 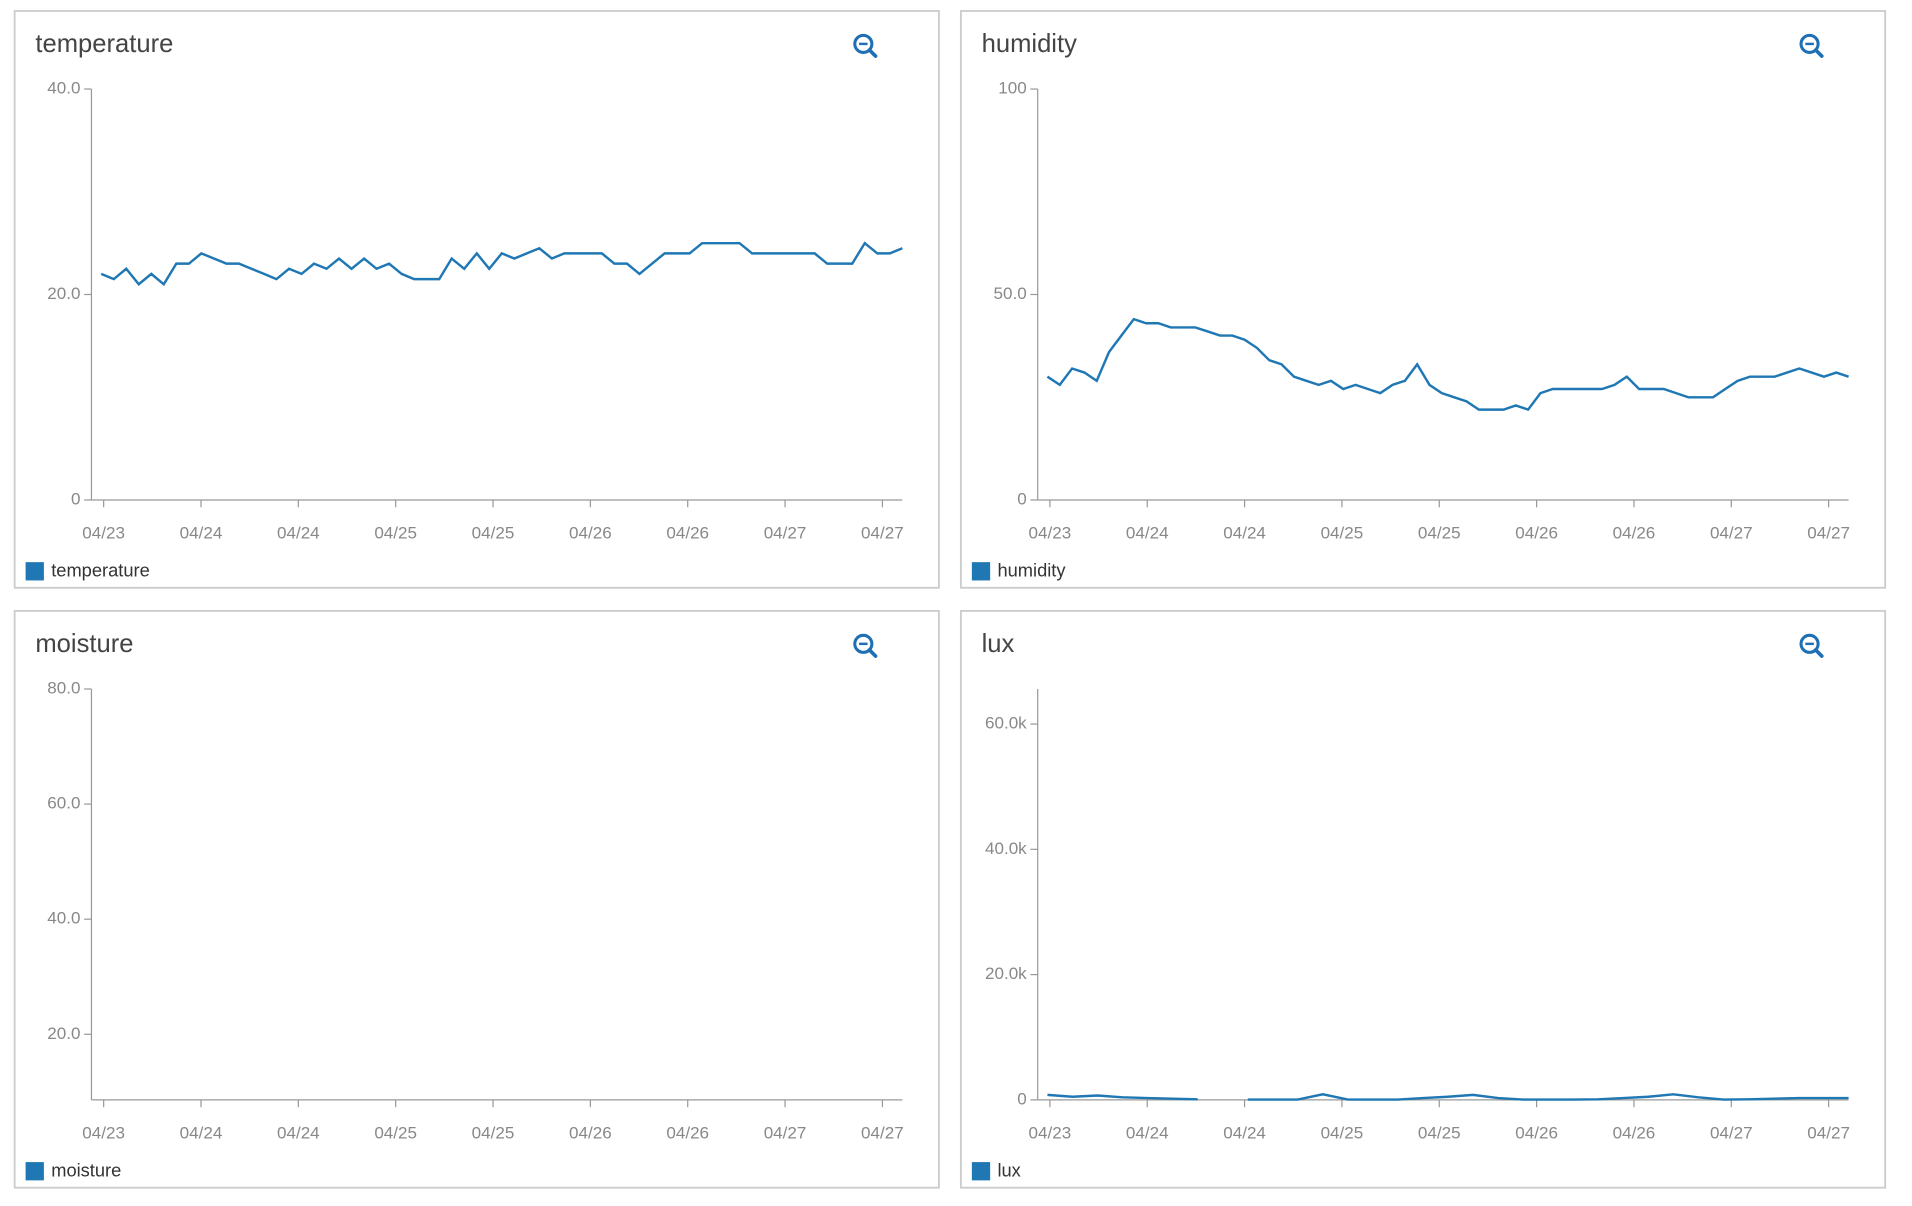 What do you see at coordinates (100, 570) in the screenshot?
I see `legend-label: temperature` at bounding box center [100, 570].